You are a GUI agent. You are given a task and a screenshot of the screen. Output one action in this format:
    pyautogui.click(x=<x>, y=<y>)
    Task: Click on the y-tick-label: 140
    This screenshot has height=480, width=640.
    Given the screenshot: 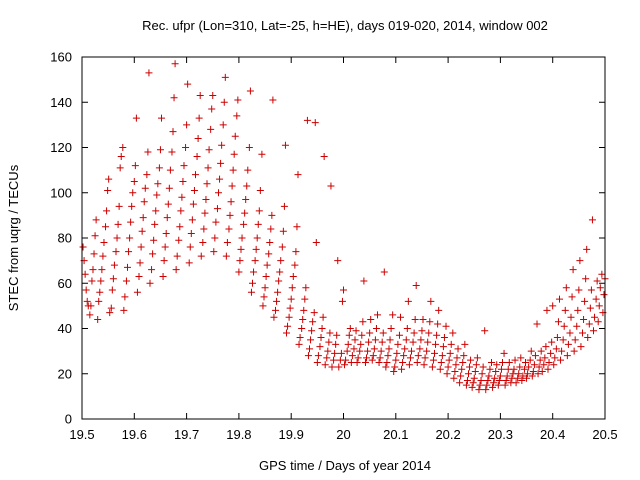 What is the action you would take?
    pyautogui.click(x=61, y=102)
    